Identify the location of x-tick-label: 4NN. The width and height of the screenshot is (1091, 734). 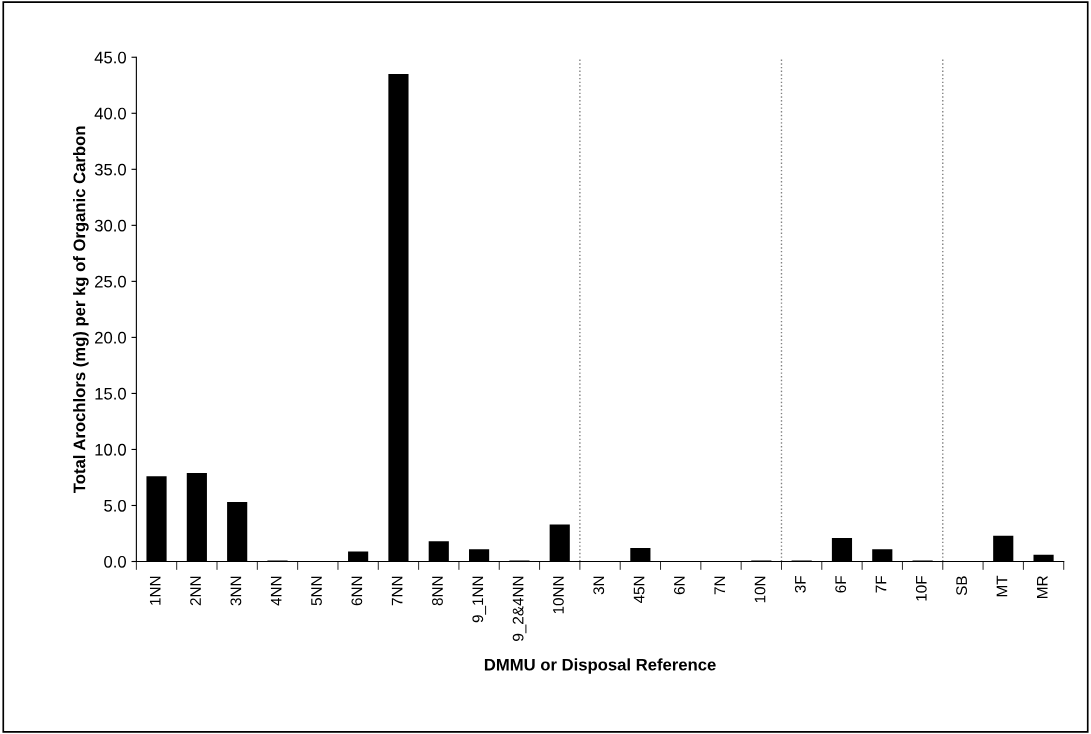
(276, 591).